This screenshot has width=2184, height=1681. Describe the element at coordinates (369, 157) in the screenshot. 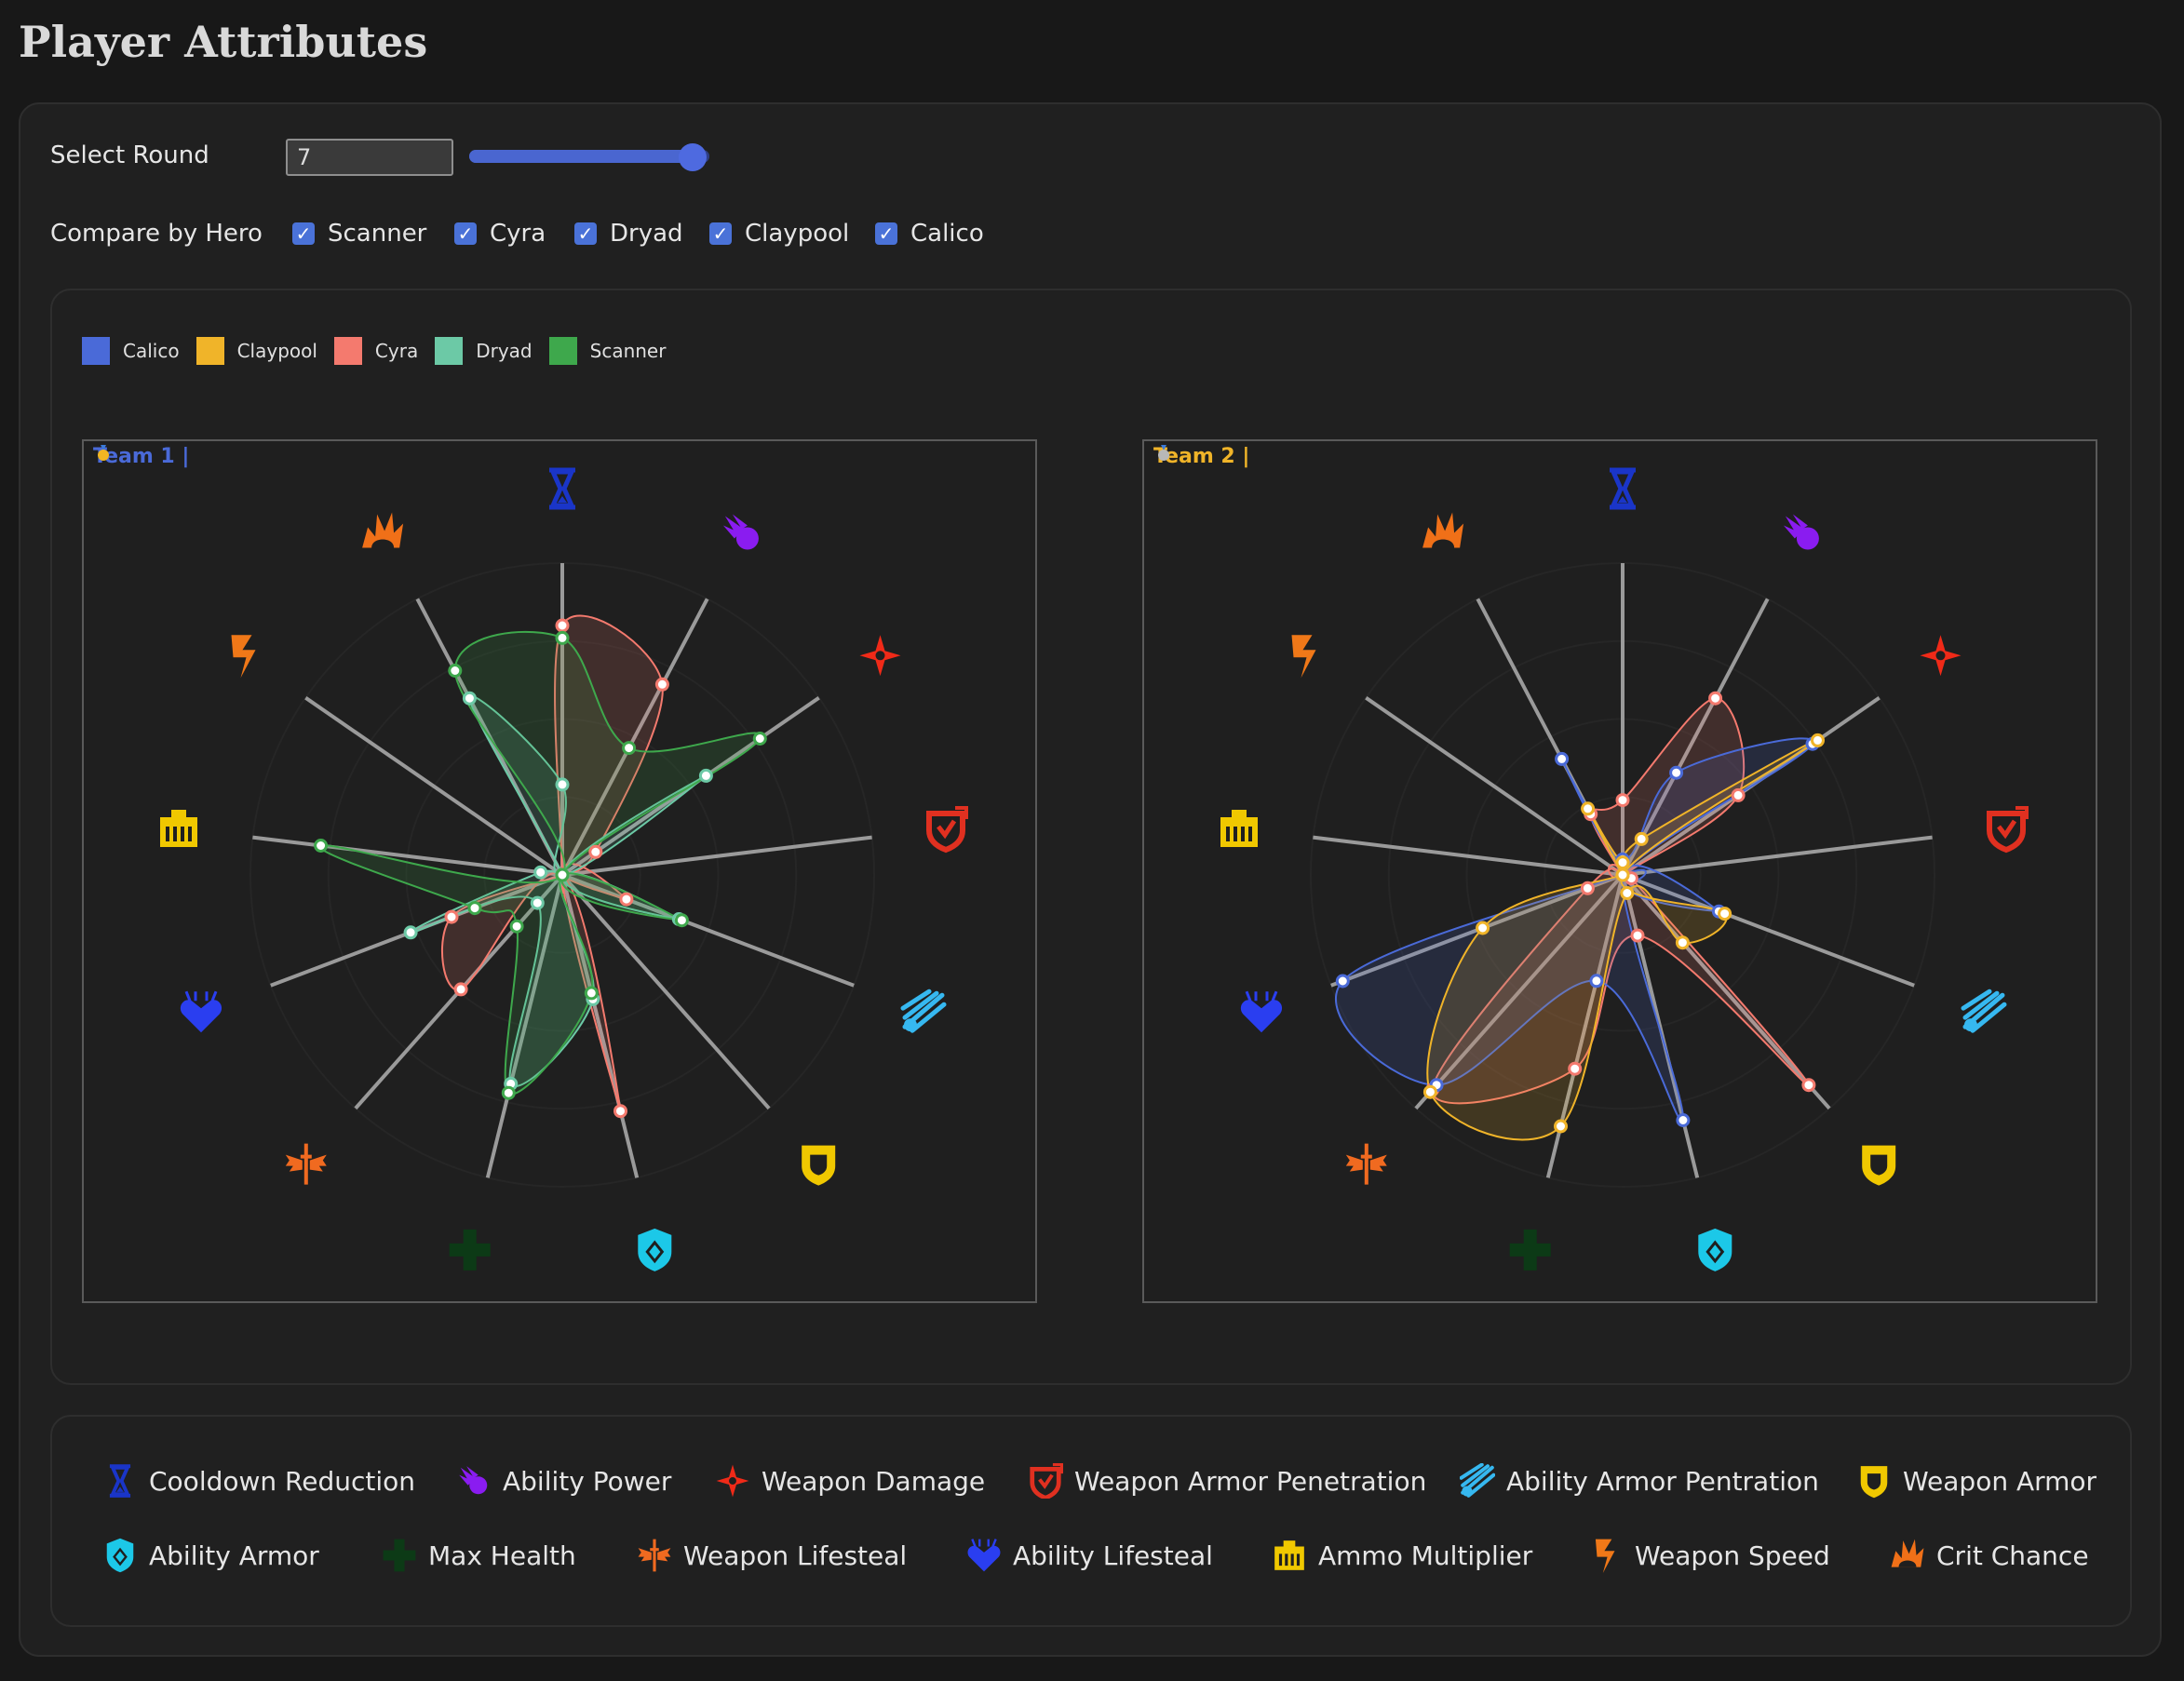

I see `round-input` at that location.